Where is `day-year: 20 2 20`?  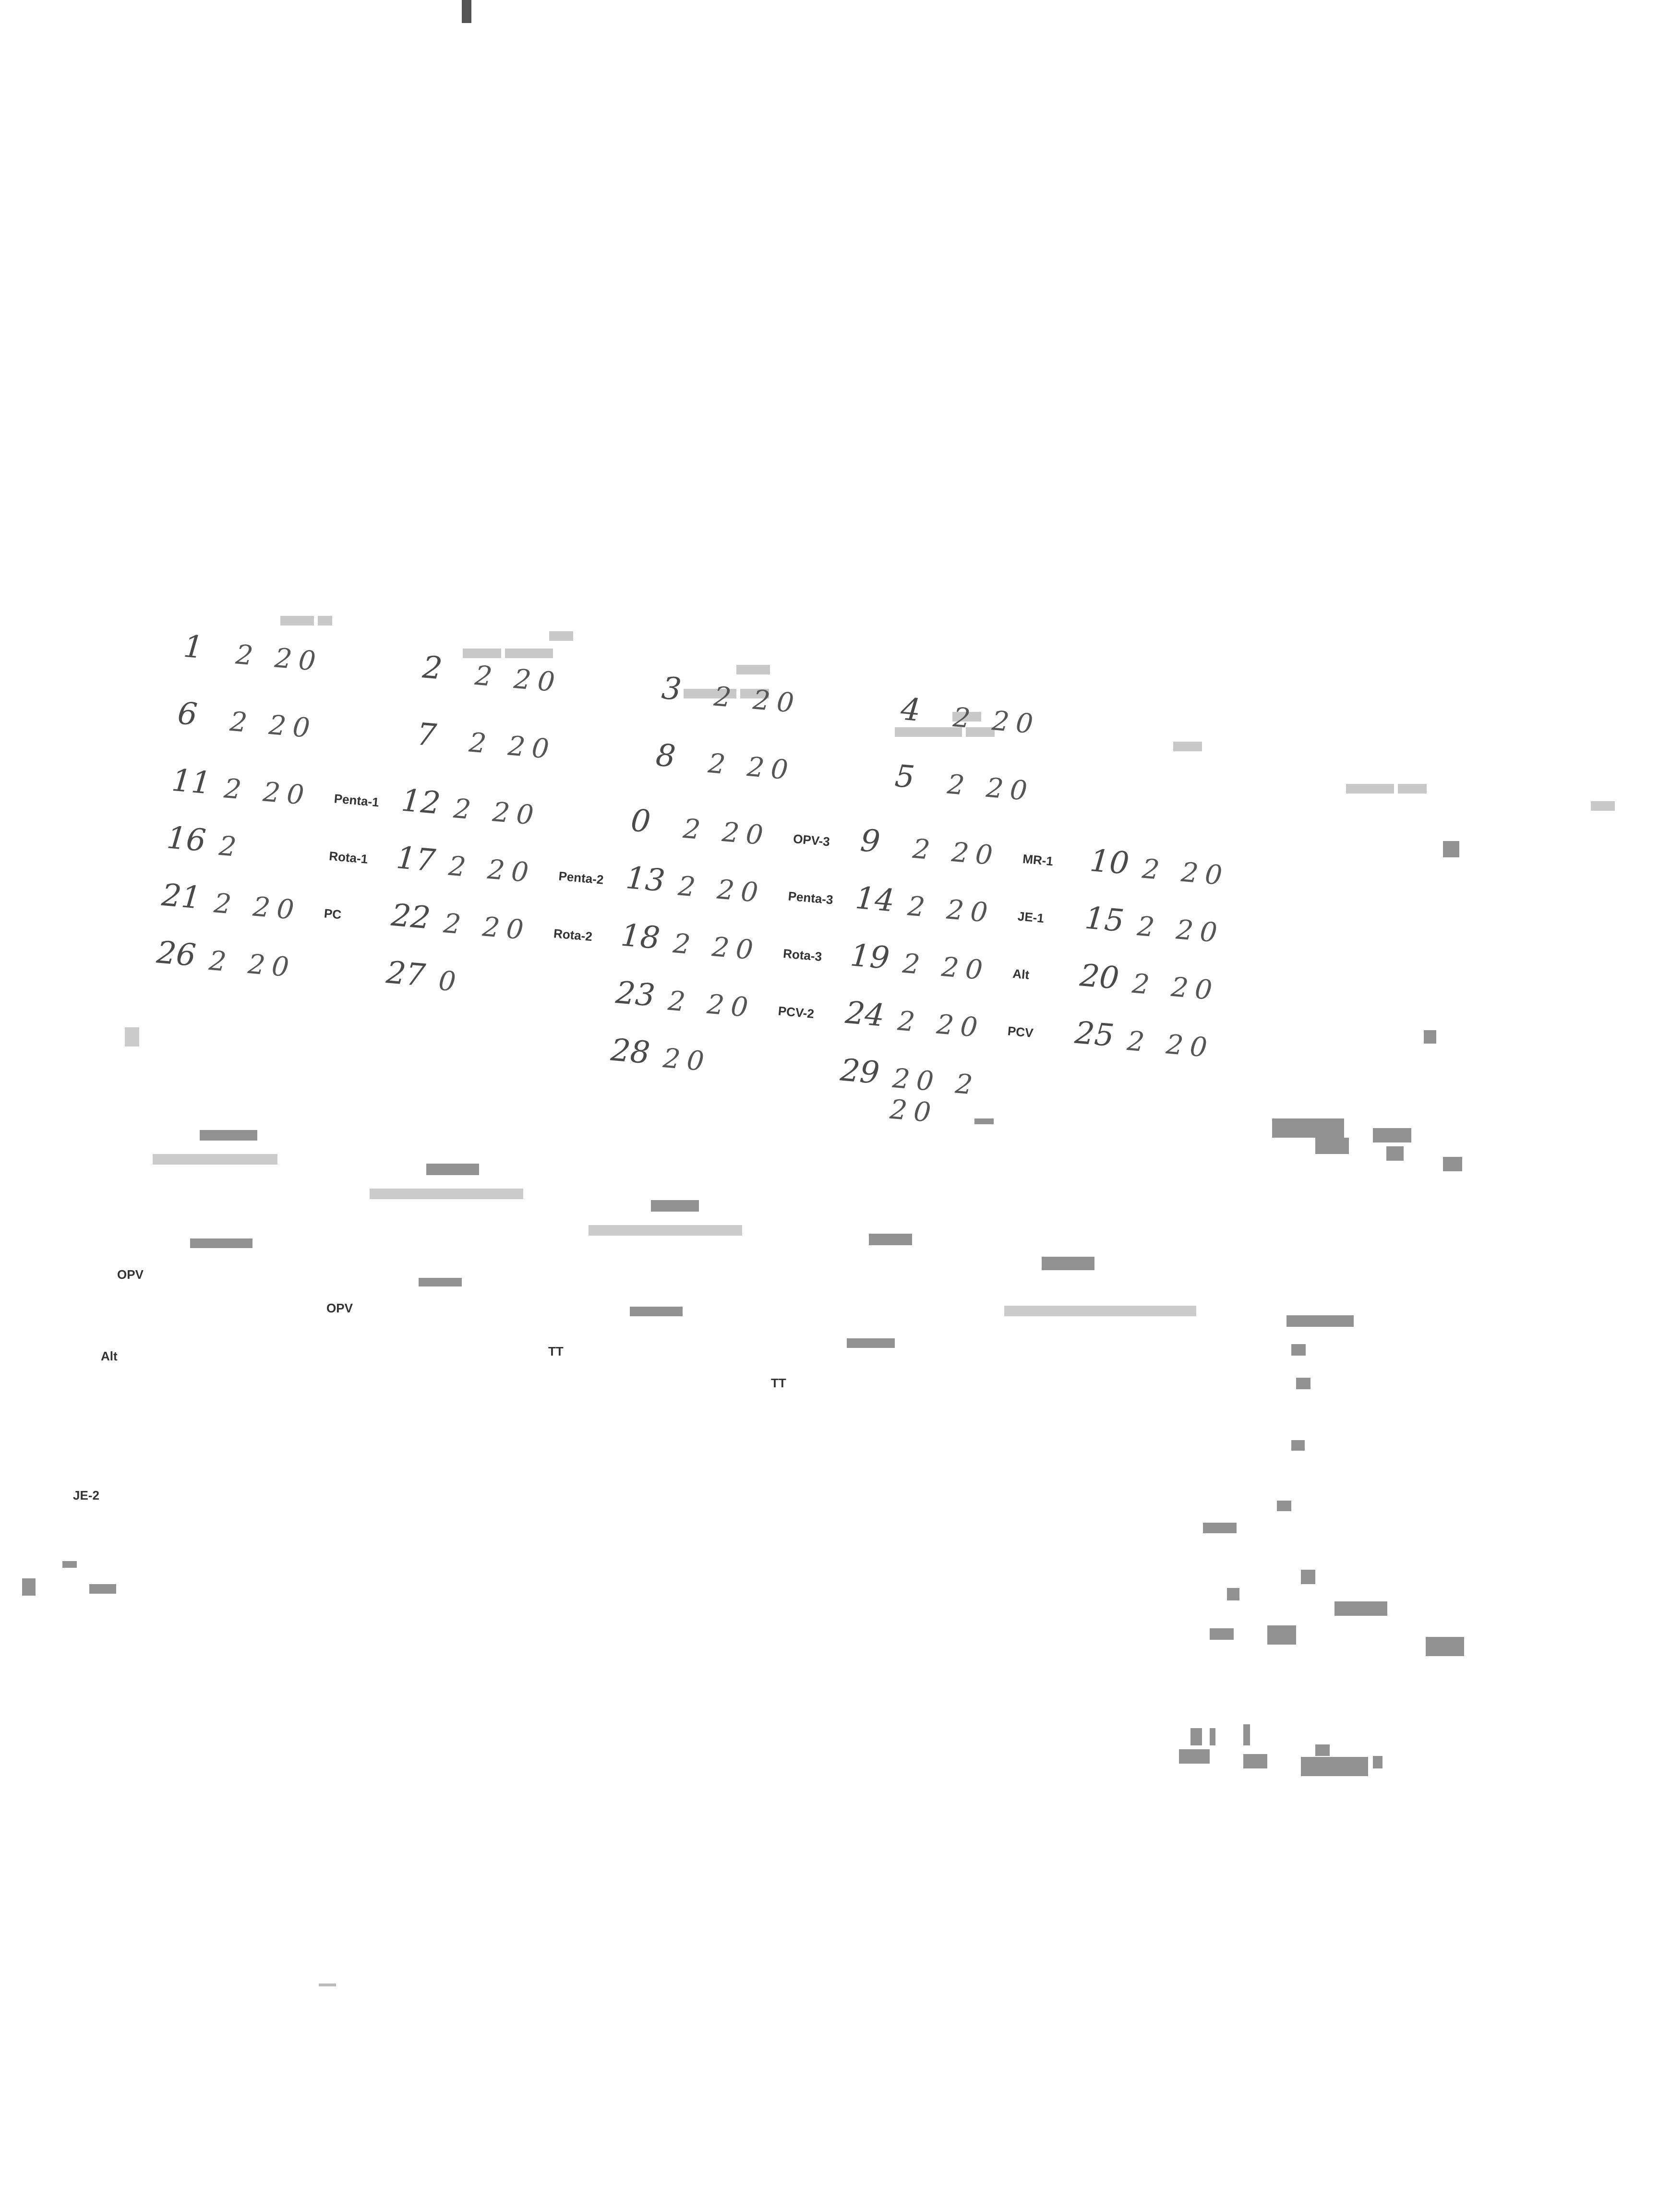 day-year: 20 2 20 is located at coordinates (935, 1096).